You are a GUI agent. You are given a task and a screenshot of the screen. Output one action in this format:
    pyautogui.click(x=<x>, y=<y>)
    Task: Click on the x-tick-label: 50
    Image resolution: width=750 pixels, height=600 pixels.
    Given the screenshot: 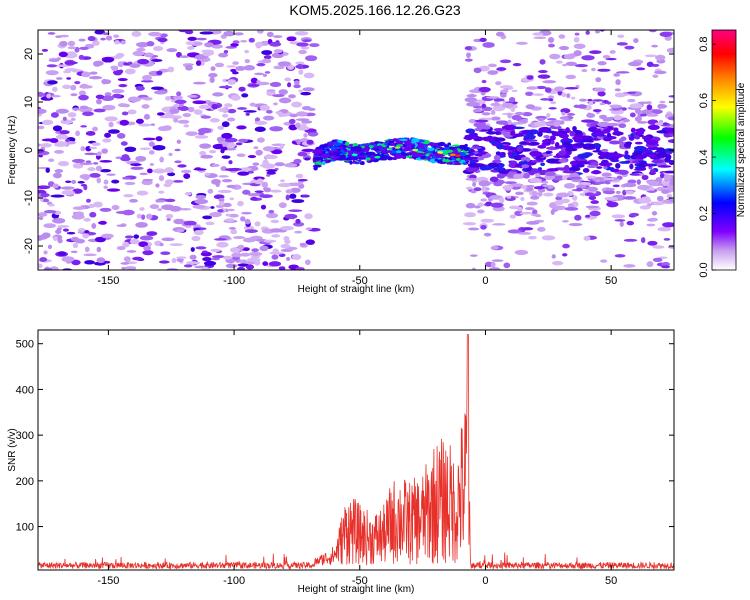 What is the action you would take?
    pyautogui.click(x=611, y=281)
    